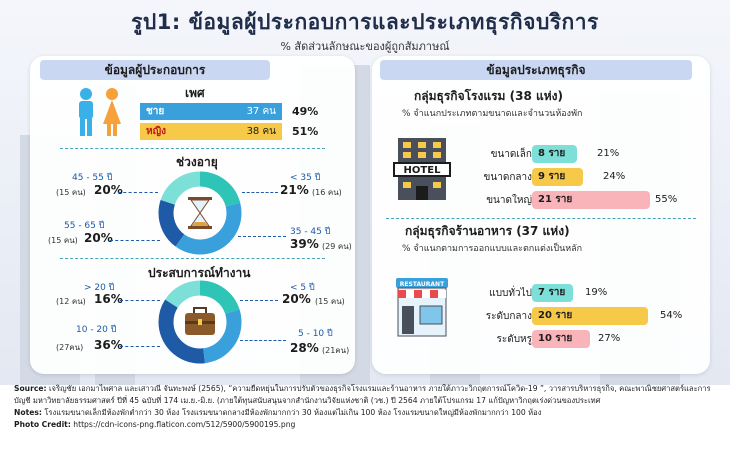 The width and height of the screenshot is (730, 452). I want to click on gender-bar-female: หญิง 38 คน, so click(211, 131).